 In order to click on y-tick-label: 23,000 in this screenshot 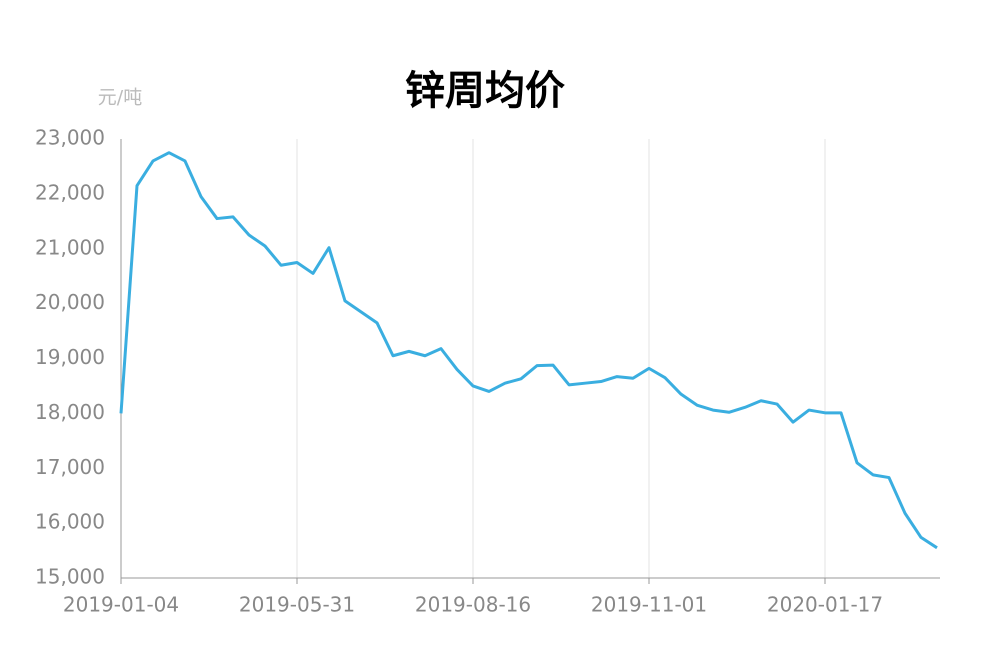, I will do `click(70, 138)`.